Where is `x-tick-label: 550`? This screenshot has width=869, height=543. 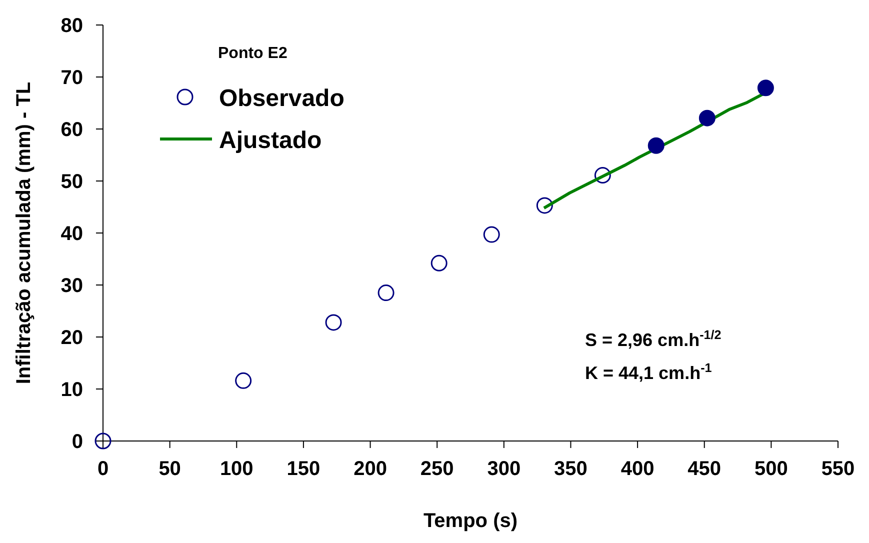 x-tick-label: 550 is located at coordinates (838, 469).